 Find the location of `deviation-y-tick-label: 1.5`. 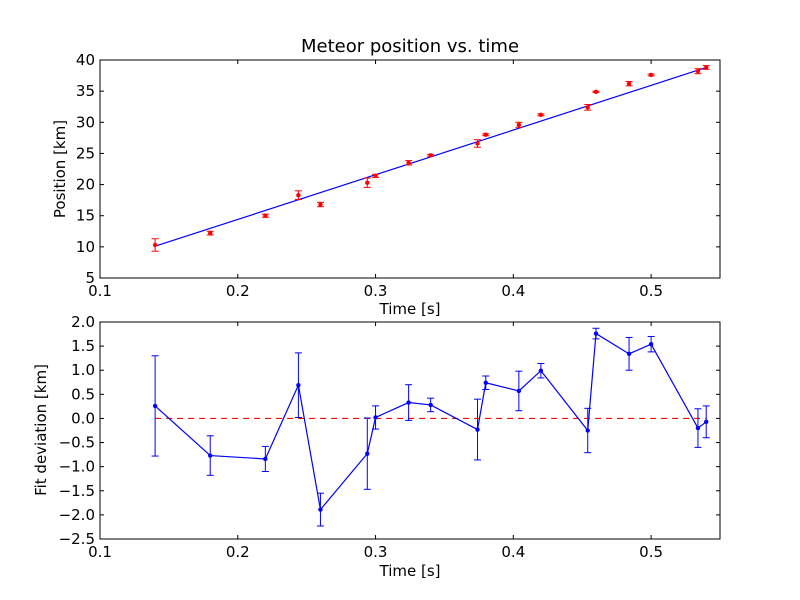

deviation-y-tick-label: 1.5 is located at coordinates (83, 346).